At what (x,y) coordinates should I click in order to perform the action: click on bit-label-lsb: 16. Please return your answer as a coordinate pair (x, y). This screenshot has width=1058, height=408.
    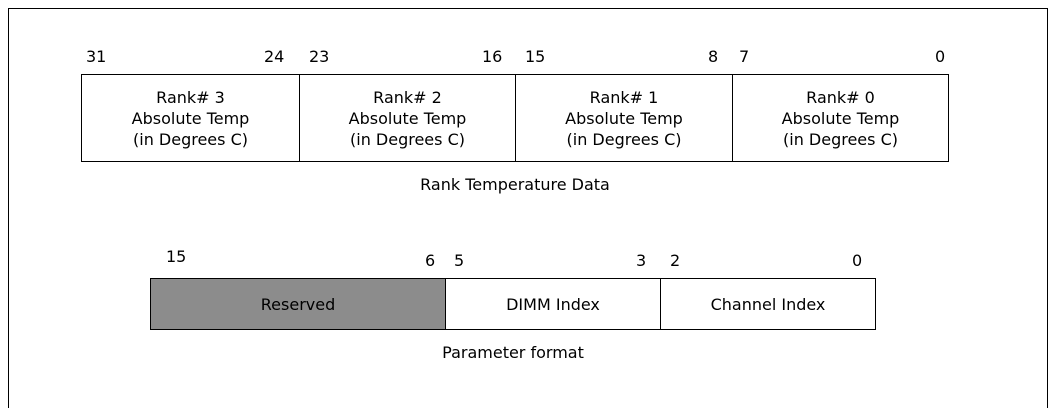
    Looking at the image, I should click on (492, 56).